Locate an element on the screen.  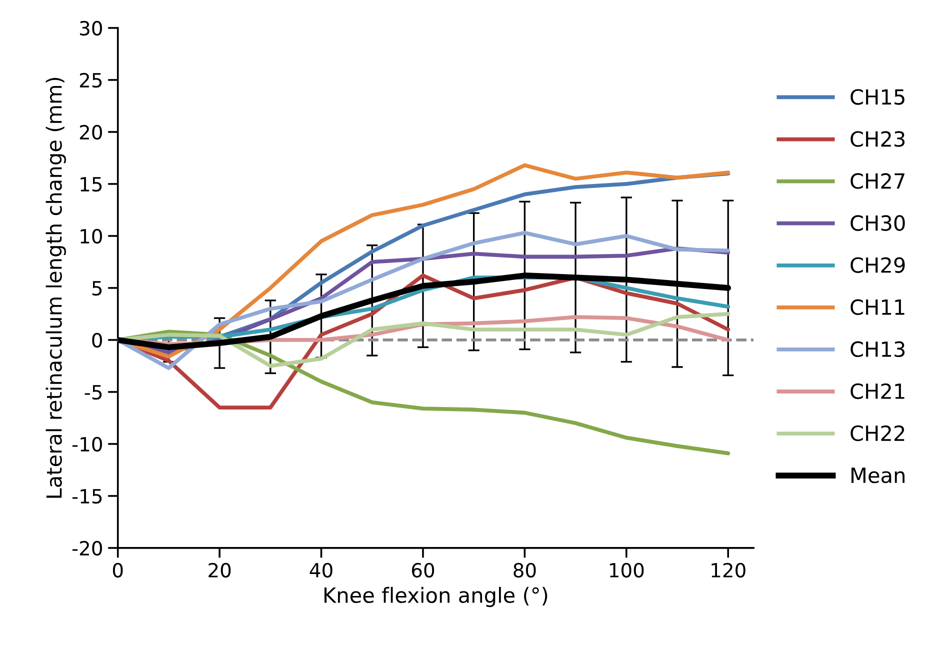
legend-label: CH21 is located at coordinates (877, 391).